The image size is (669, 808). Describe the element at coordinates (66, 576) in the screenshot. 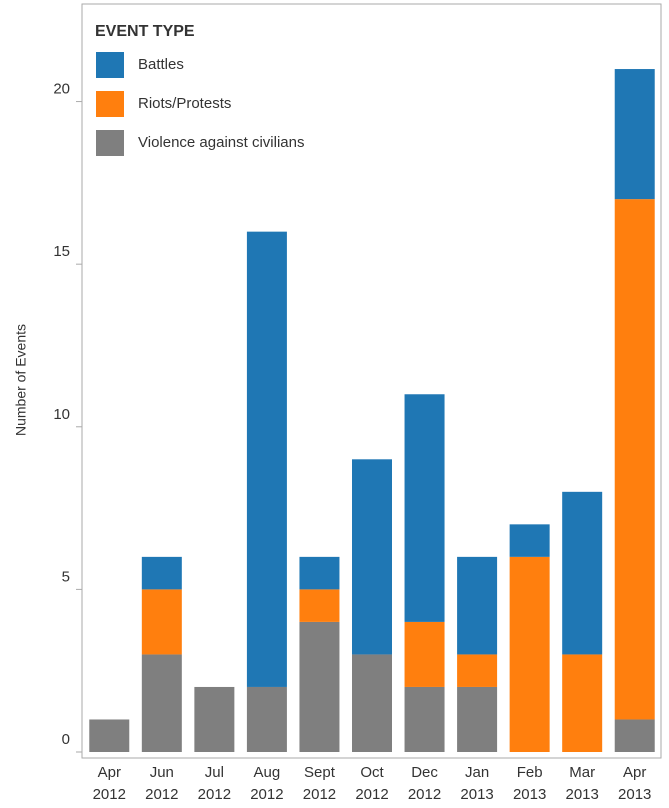

I see `y-tick-label: 5` at that location.